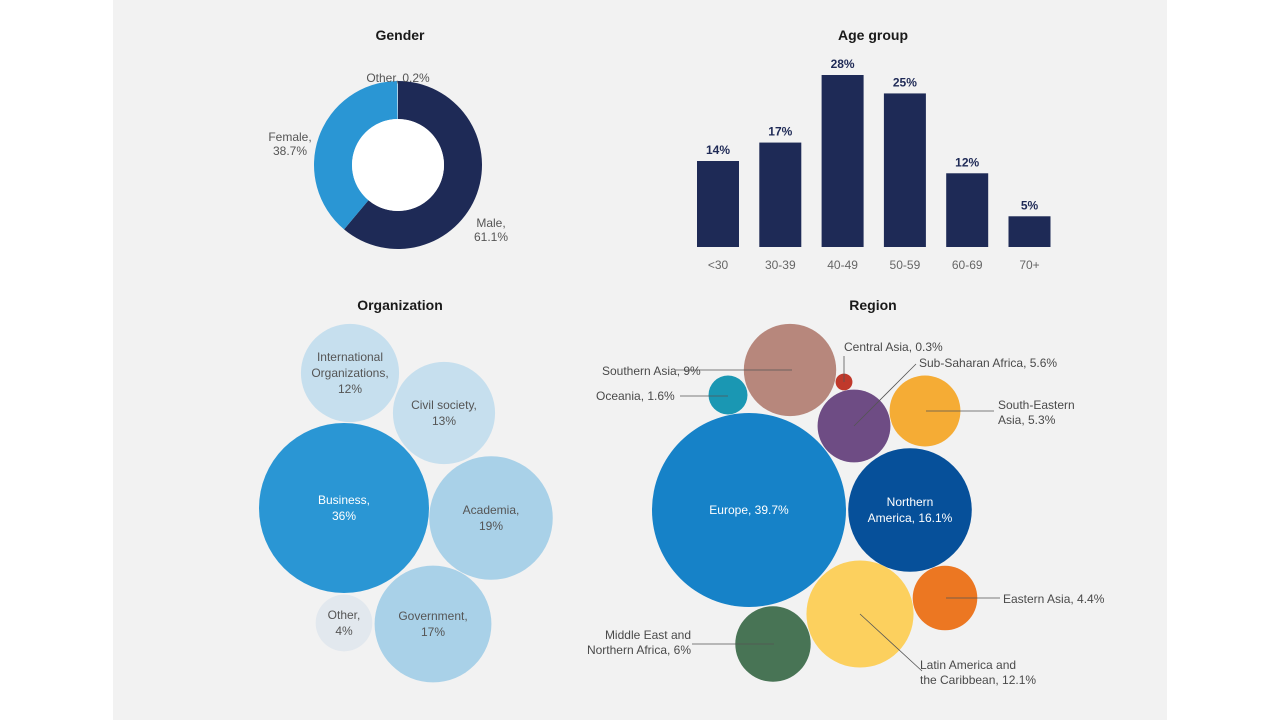 Image resolution: width=1280 pixels, height=720 pixels. I want to click on organization-bubble-label: Academia,, so click(491, 510).